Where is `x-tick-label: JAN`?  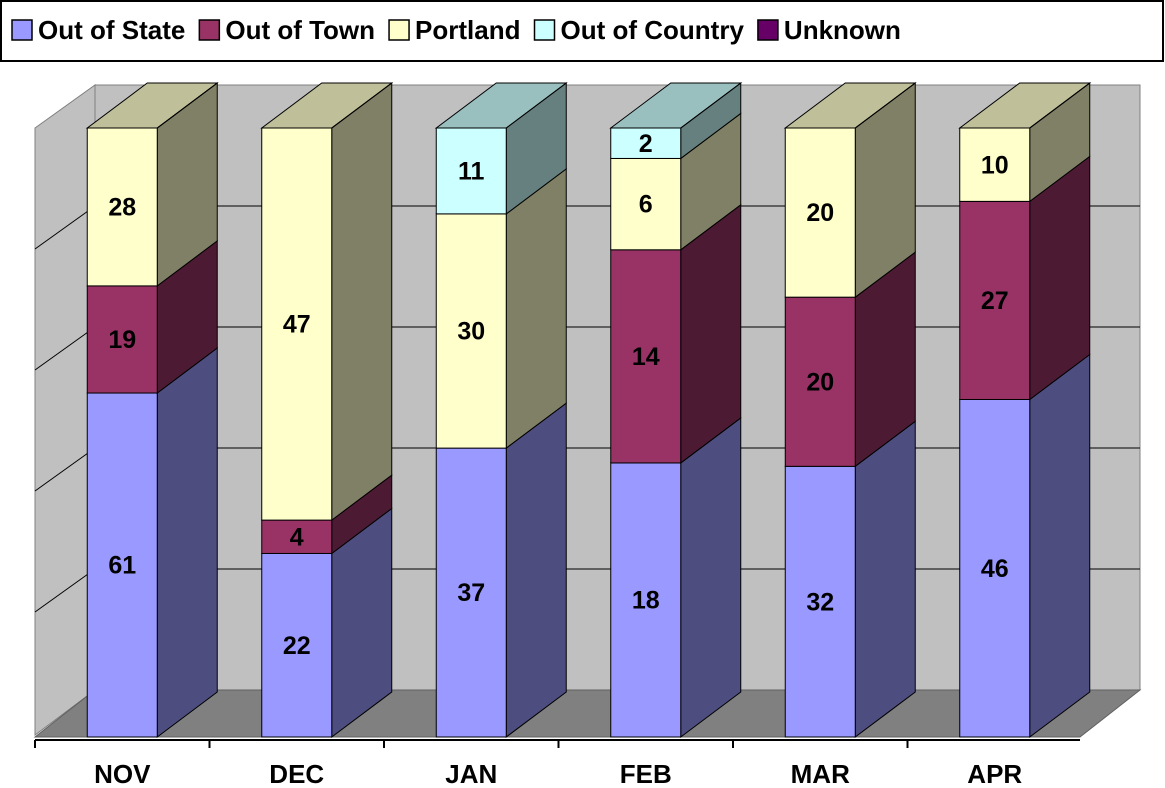 x-tick-label: JAN is located at coordinates (471, 773).